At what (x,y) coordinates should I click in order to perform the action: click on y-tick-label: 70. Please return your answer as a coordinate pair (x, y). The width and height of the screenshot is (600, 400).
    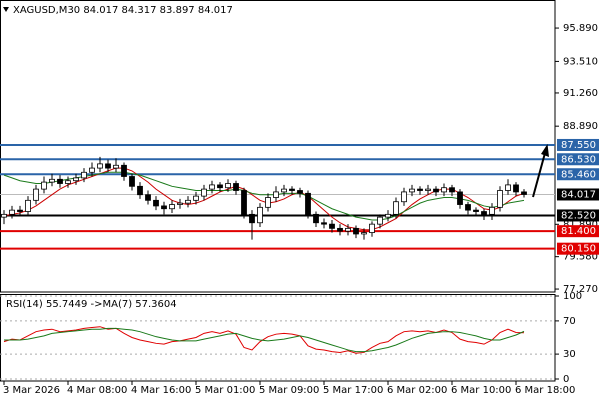
    Looking at the image, I should click on (569, 321).